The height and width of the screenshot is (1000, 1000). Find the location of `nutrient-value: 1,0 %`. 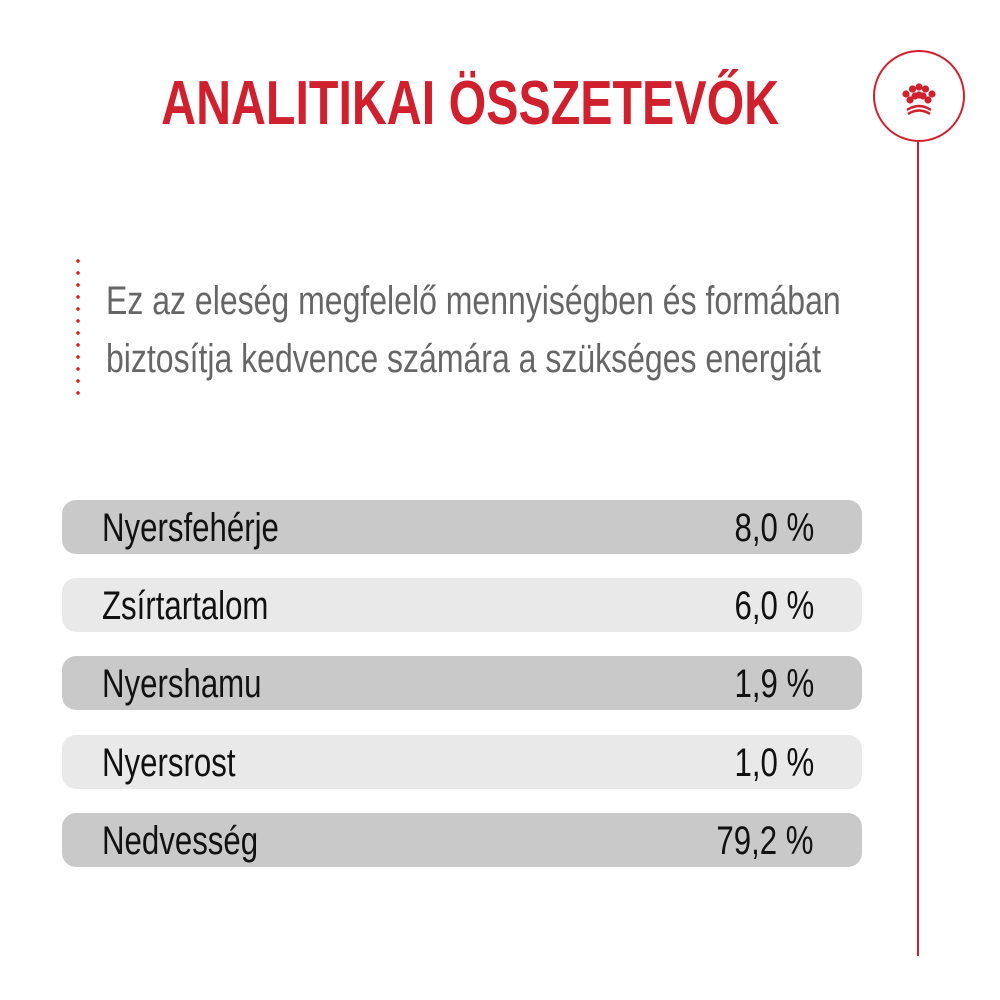

nutrient-value: 1,0 % is located at coordinates (774, 763).